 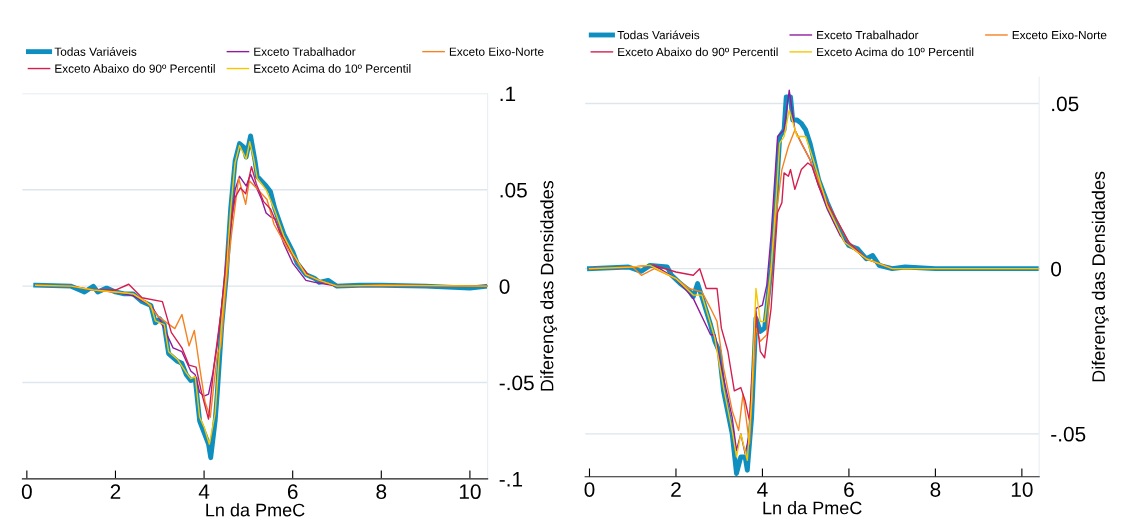 I want to click on y-tick-label: -.1, so click(x=511, y=479).